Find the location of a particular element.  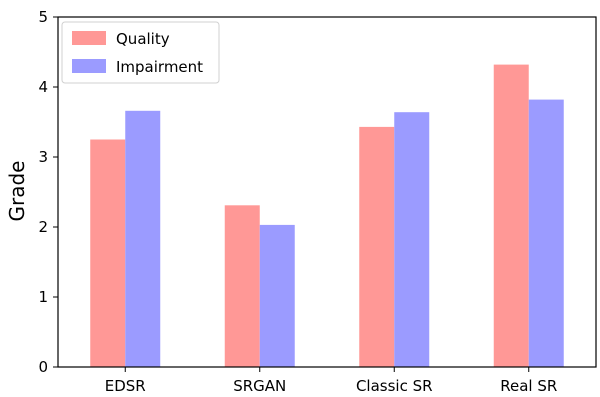

bar-quality-edsr is located at coordinates (108, 253).